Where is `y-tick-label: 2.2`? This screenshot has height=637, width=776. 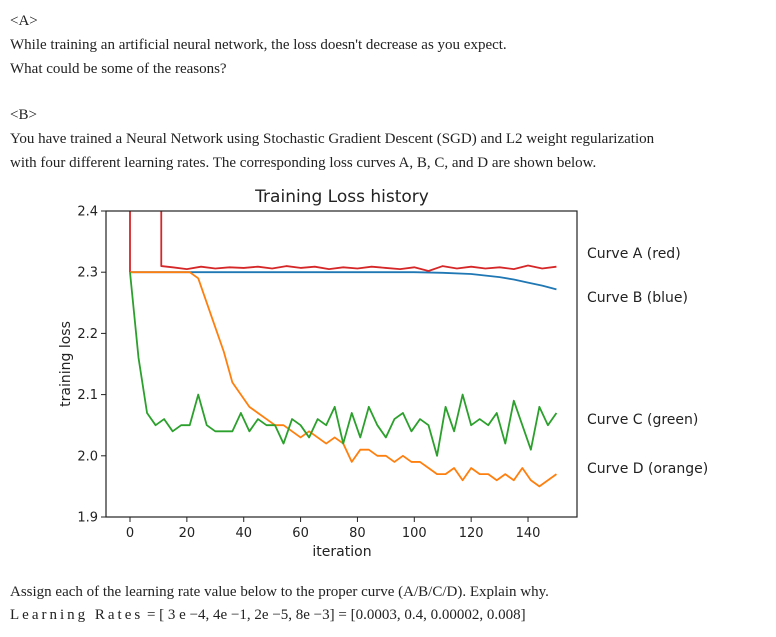
y-tick-label: 2.2 is located at coordinates (87, 334).